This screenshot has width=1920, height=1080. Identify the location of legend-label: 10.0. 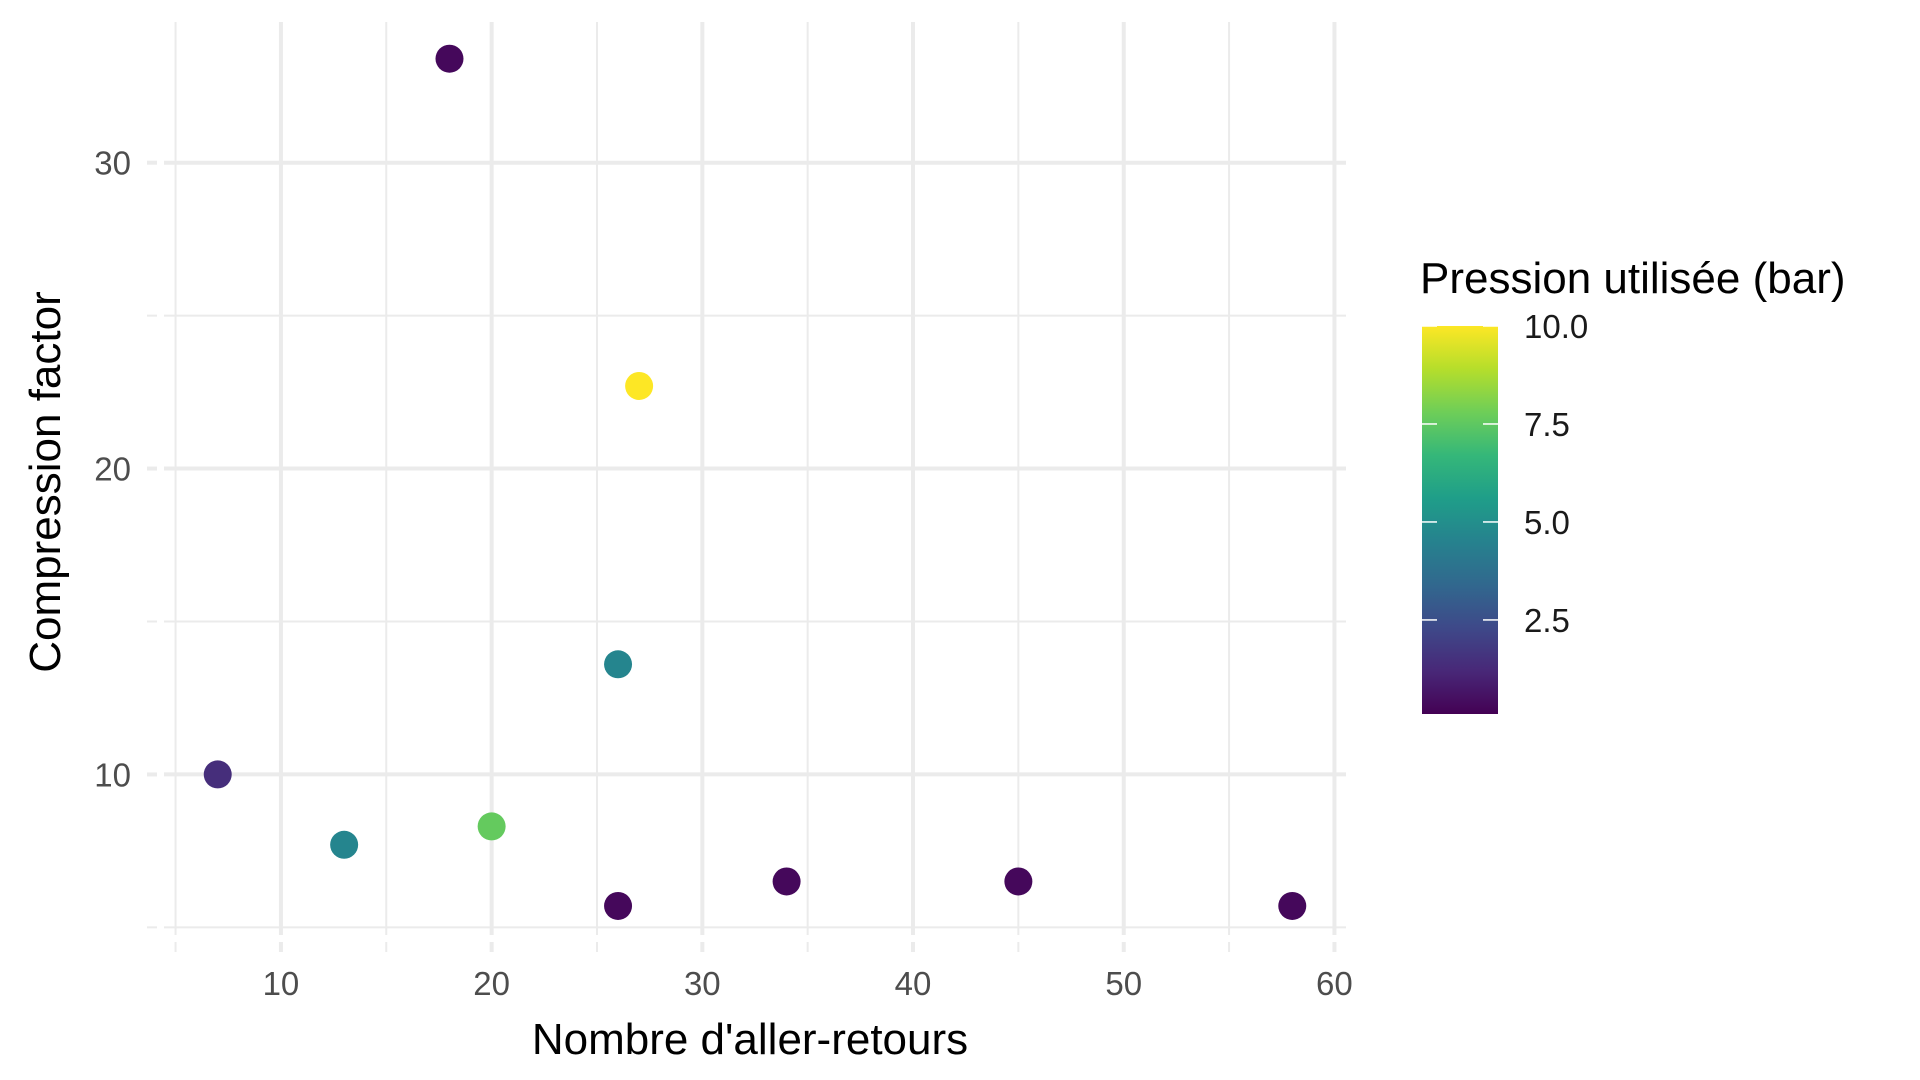
(1556, 326).